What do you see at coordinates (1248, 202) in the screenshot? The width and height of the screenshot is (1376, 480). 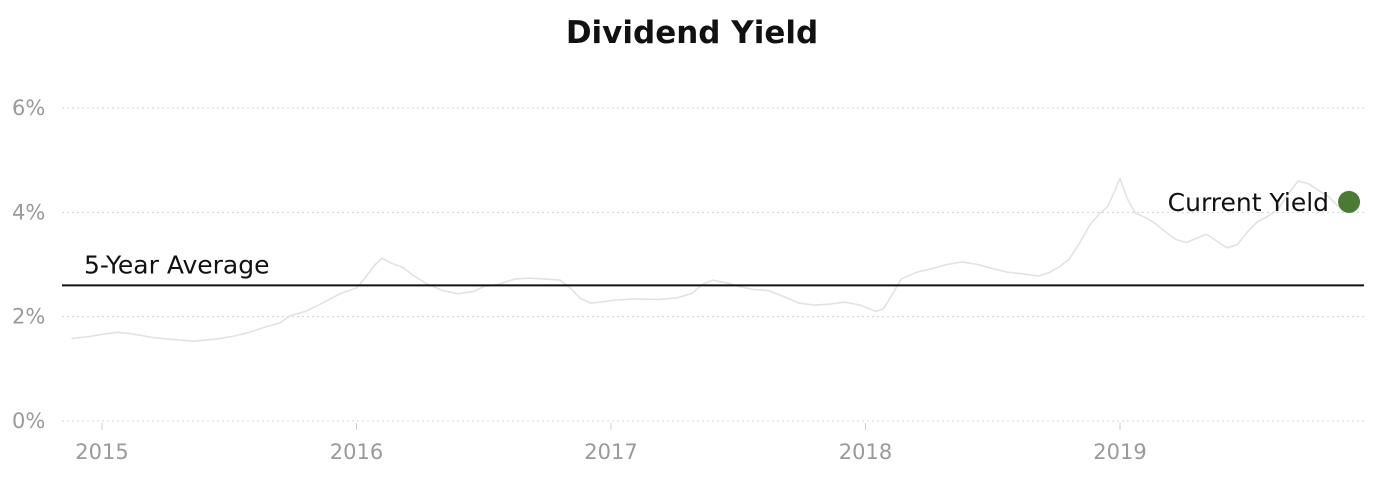 I see `current-yield-label: Current Yield` at bounding box center [1248, 202].